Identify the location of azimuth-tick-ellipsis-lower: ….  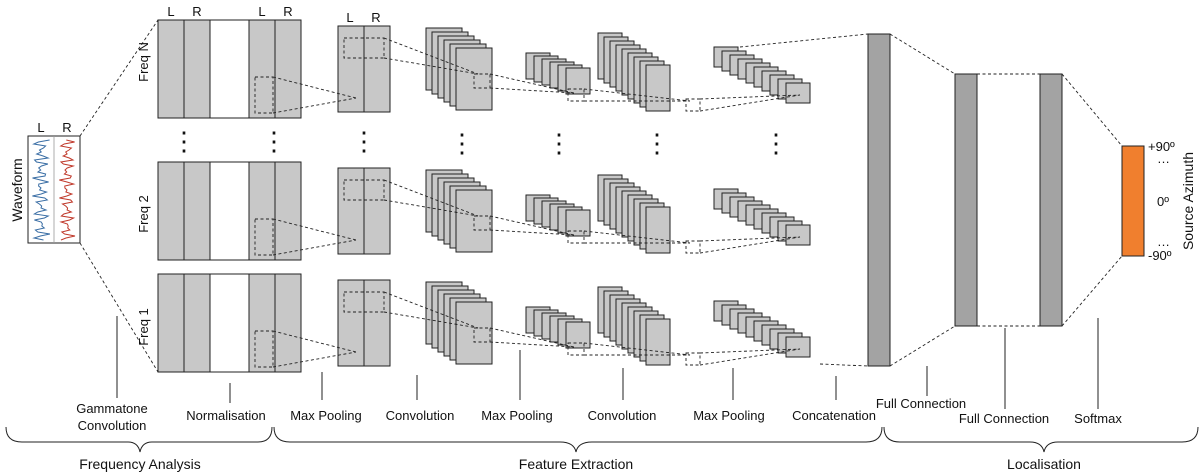
(1163, 241).